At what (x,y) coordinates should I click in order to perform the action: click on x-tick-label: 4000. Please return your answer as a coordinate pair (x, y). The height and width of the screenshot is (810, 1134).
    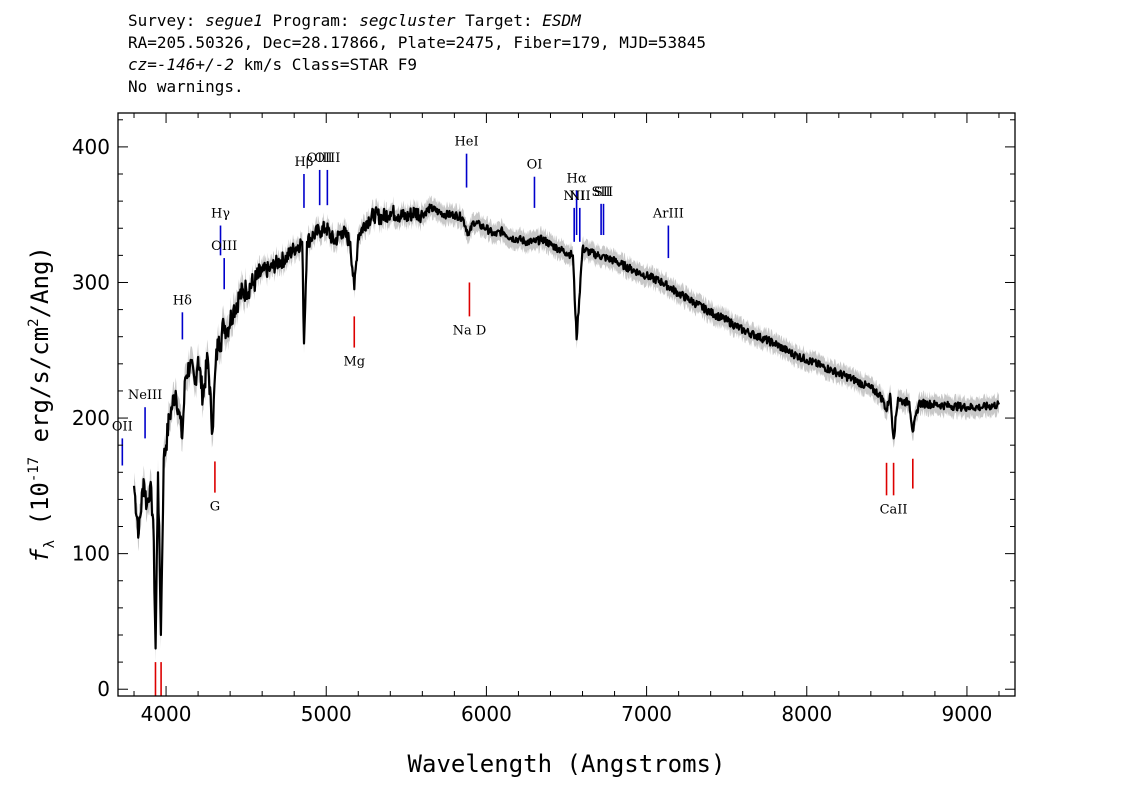
    Looking at the image, I should click on (166, 714).